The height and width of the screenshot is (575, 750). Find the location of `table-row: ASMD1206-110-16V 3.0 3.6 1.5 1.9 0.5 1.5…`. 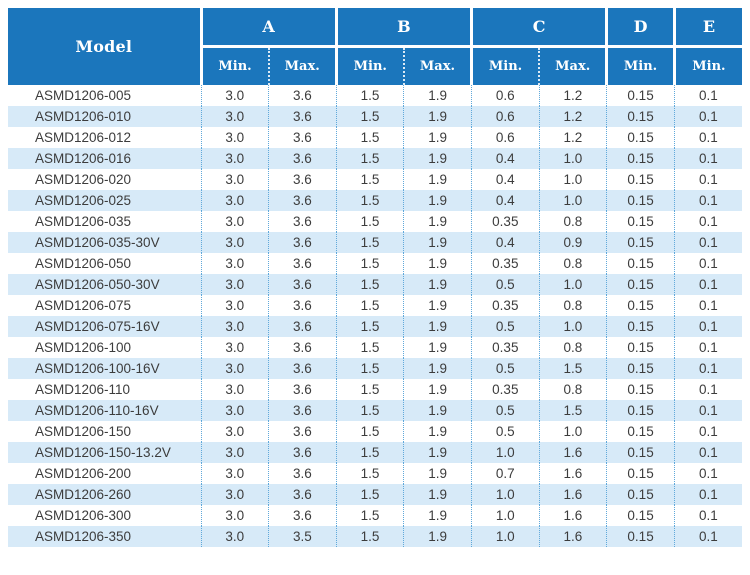

table-row: ASMD1206-110-16V 3.0 3.6 1.5 1.9 0.5 1.5… is located at coordinates (375, 410).